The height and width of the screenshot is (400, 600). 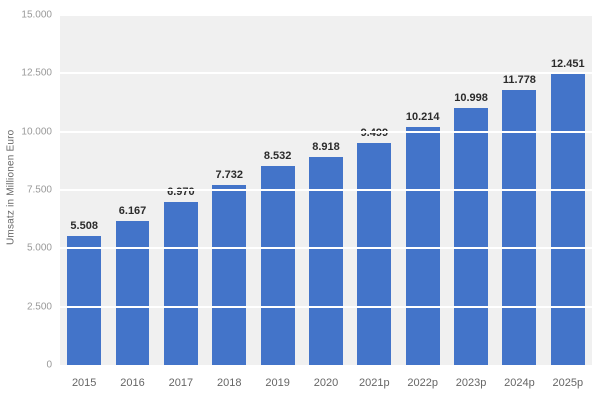 What do you see at coordinates (39, 307) in the screenshot?
I see `y-tick-label: 2.500` at bounding box center [39, 307].